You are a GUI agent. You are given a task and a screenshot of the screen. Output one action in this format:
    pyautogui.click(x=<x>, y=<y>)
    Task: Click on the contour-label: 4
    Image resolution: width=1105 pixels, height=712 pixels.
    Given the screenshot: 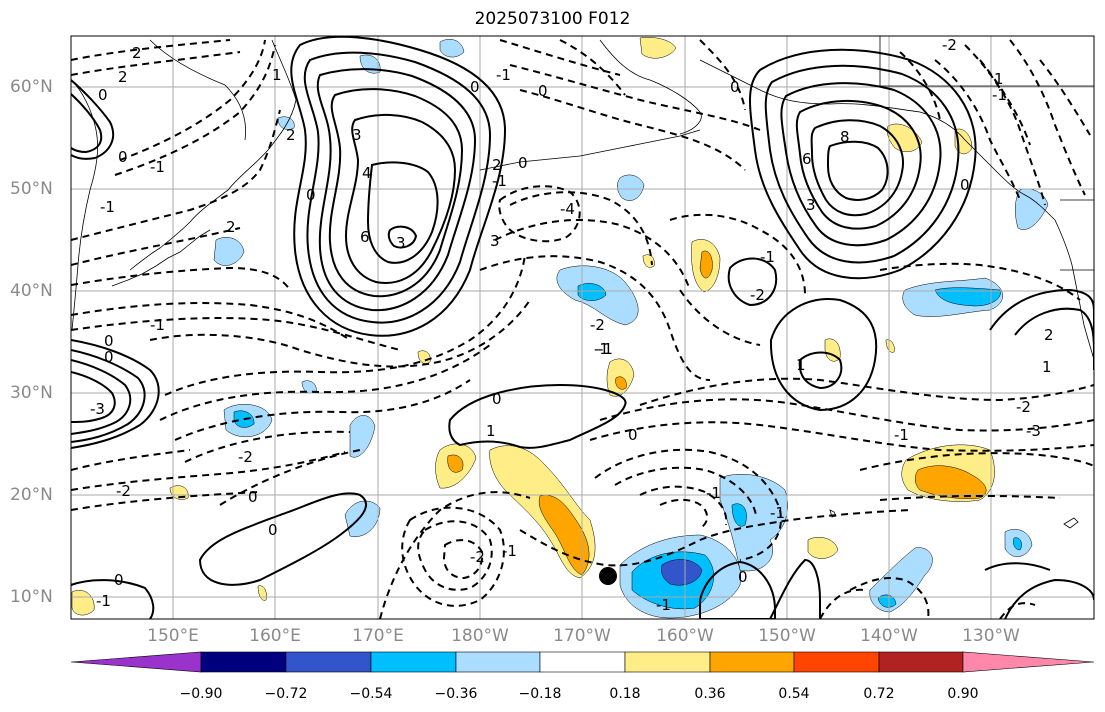 What is the action you would take?
    pyautogui.click(x=367, y=173)
    